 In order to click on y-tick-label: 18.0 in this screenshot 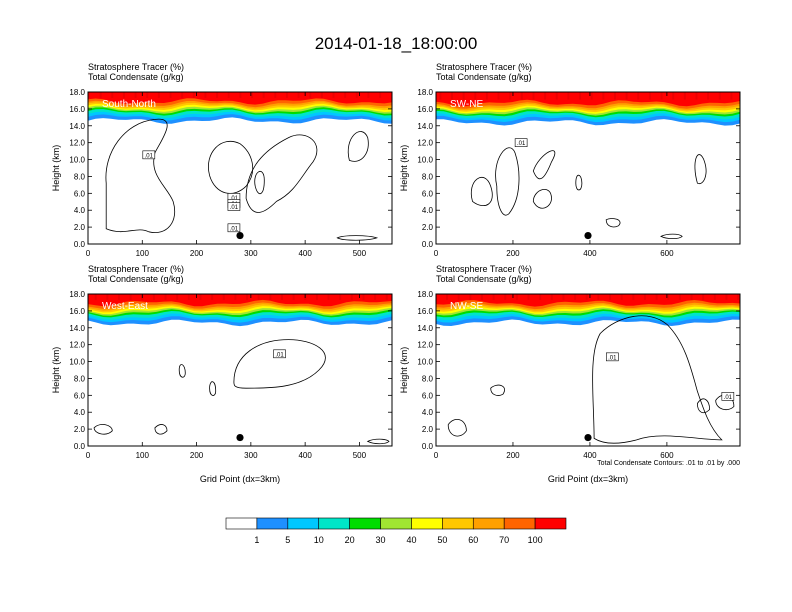, I will do `click(425, 92)`.